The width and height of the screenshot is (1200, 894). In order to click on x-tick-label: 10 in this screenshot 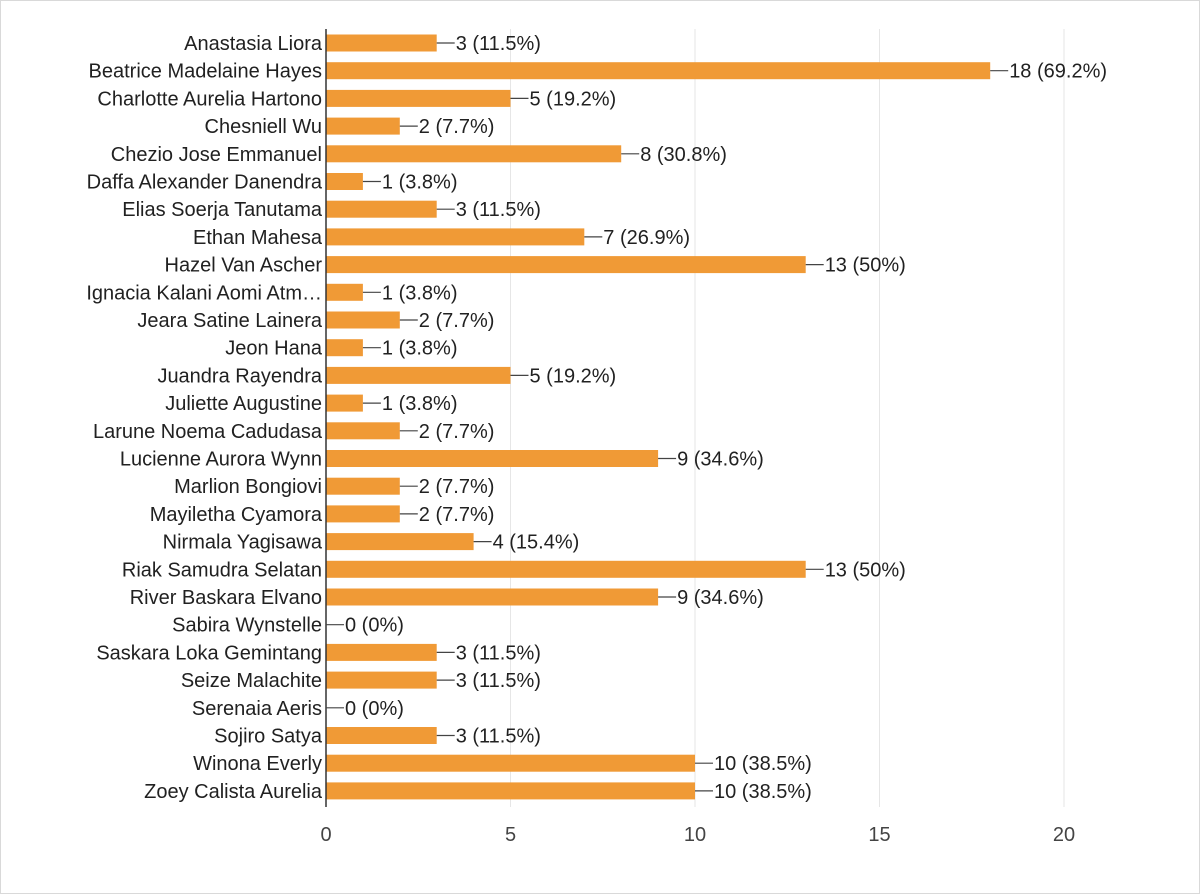, I will do `click(695, 835)`.